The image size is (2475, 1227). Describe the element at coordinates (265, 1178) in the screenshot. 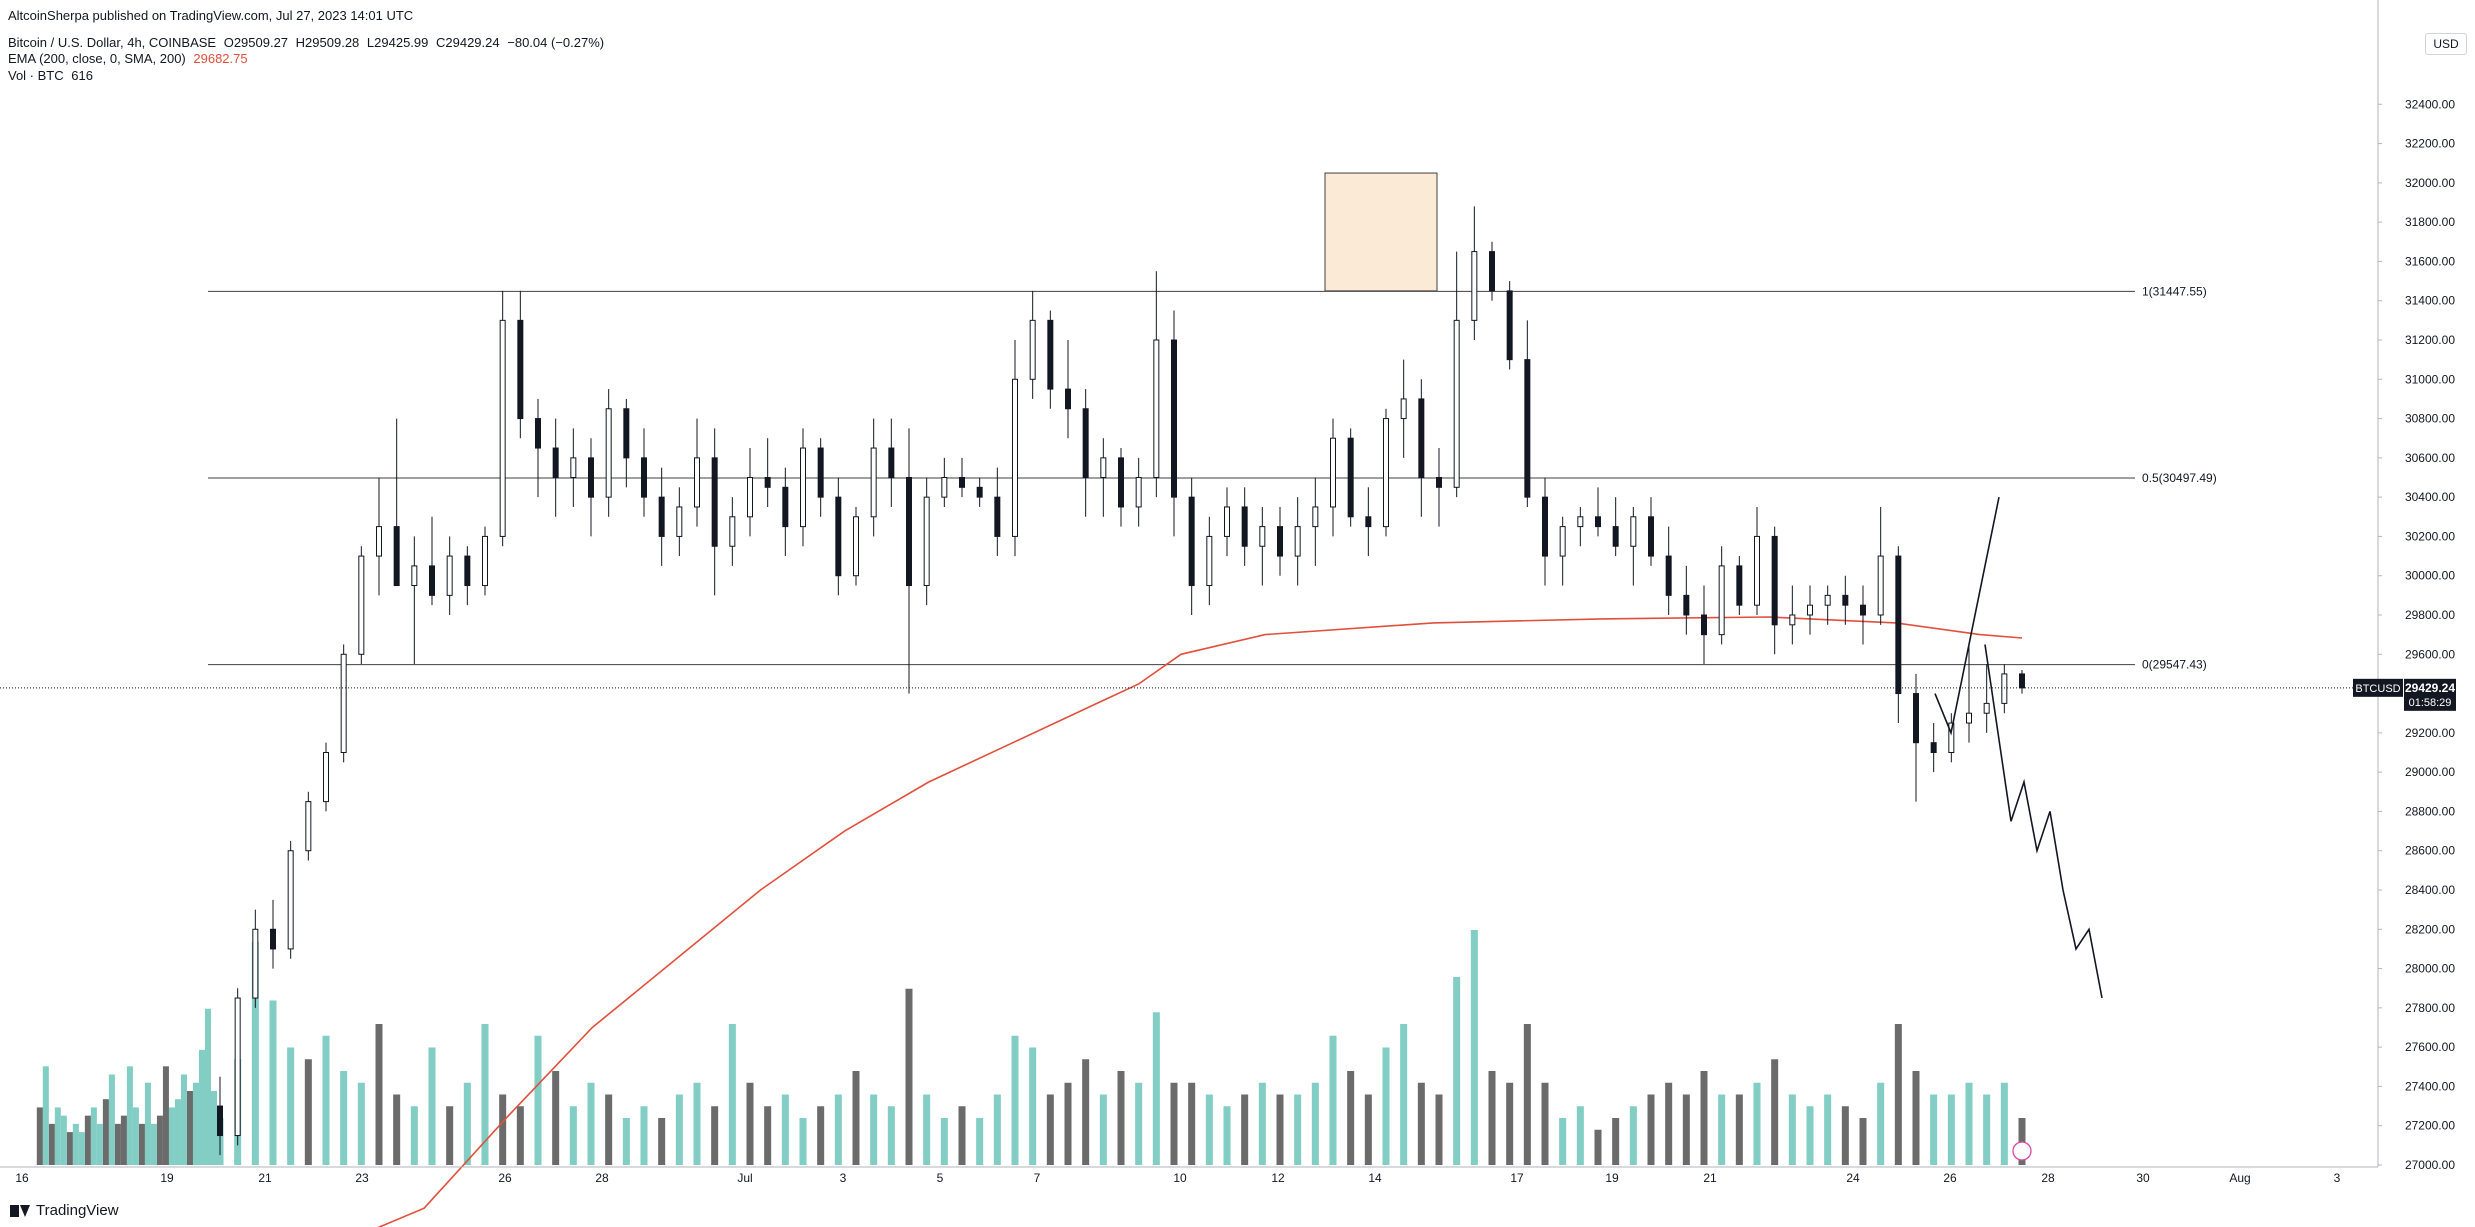

I see `time-tick-label: 21` at that location.